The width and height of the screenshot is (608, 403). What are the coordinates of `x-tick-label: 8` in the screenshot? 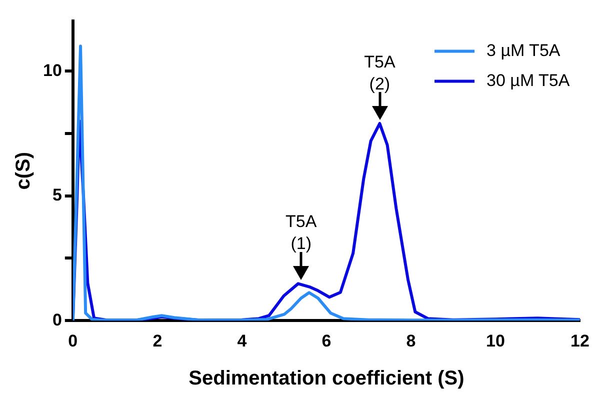 It's located at (411, 340).